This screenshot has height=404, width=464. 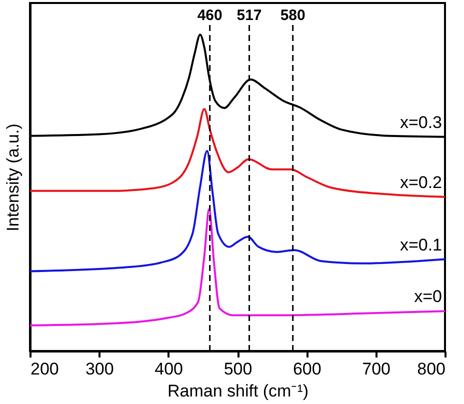 What do you see at coordinates (209, 15) in the screenshot?
I see `ref-line-label: 460` at bounding box center [209, 15].